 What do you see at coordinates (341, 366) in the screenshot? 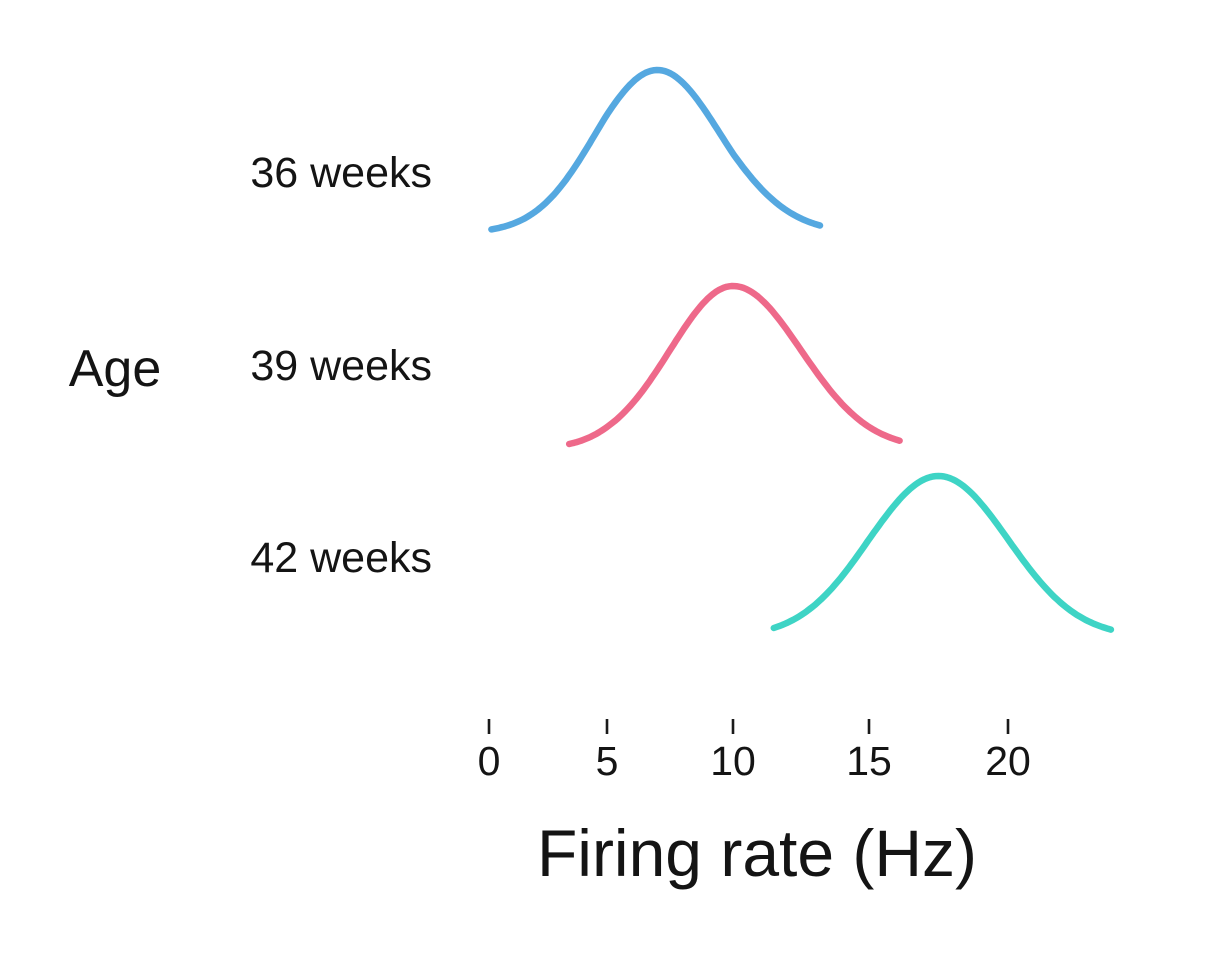
I see `row-label-39-weeks: 39 weeks` at bounding box center [341, 366].